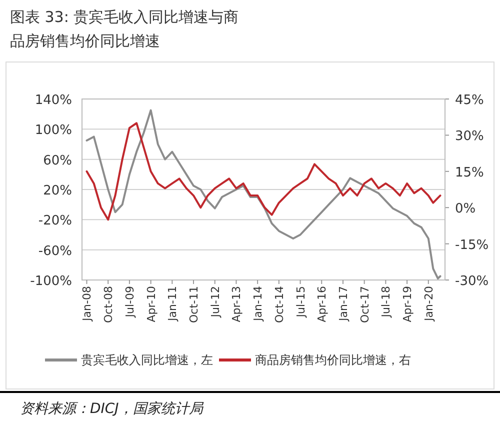  Describe the element at coordinates (322, 304) in the screenshot. I see `x-tick-label: Apr-16` at that location.